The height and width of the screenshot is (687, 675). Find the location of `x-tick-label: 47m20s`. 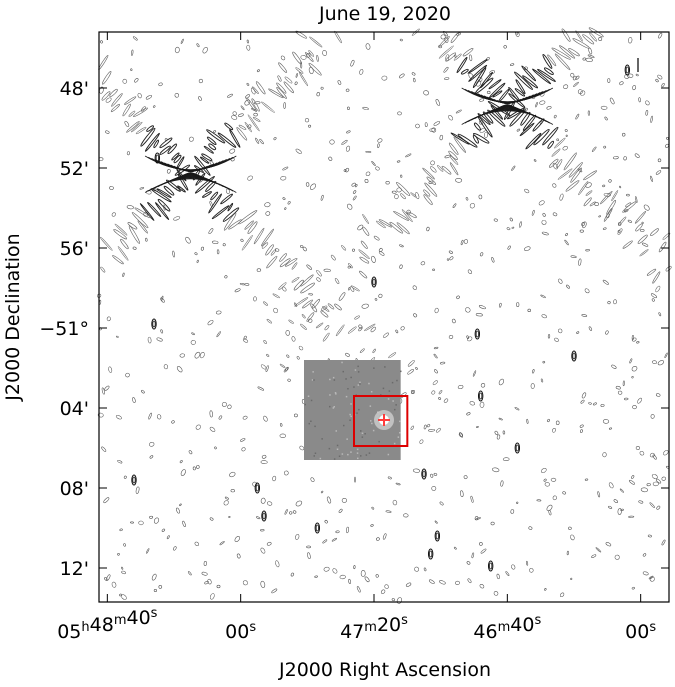

x-tick-label: 47m20s is located at coordinates (374, 628).